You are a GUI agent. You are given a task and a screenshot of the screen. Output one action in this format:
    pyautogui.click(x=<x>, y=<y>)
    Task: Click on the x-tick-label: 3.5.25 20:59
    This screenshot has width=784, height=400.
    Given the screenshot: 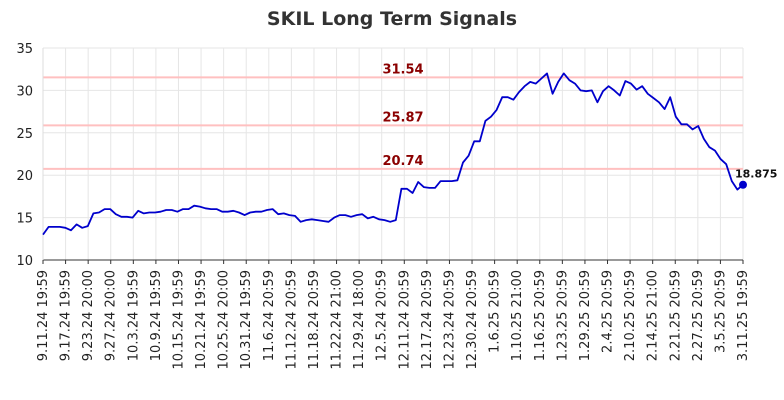 What is the action you would take?
    pyautogui.click(x=720, y=311)
    